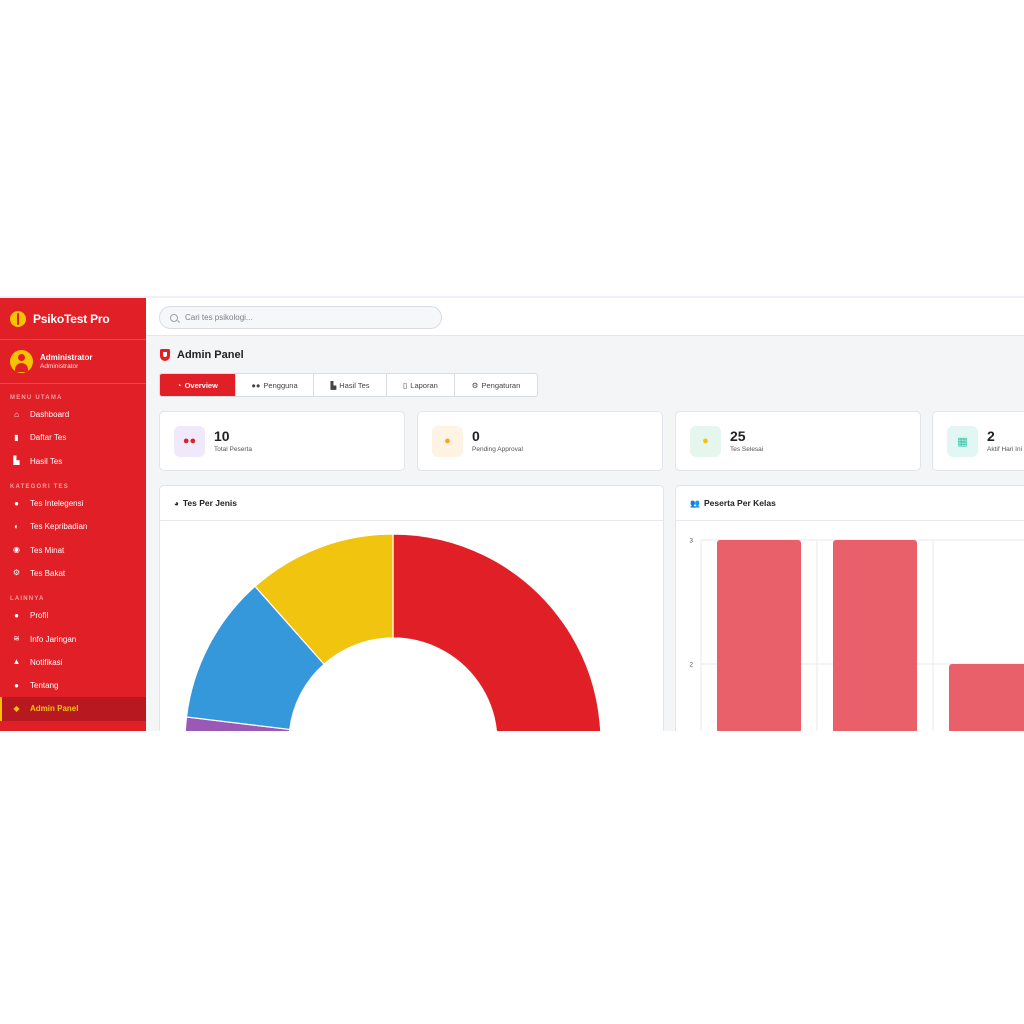 This screenshot has width=1024, height=1024. I want to click on check-circle-icon: ●, so click(705, 441).